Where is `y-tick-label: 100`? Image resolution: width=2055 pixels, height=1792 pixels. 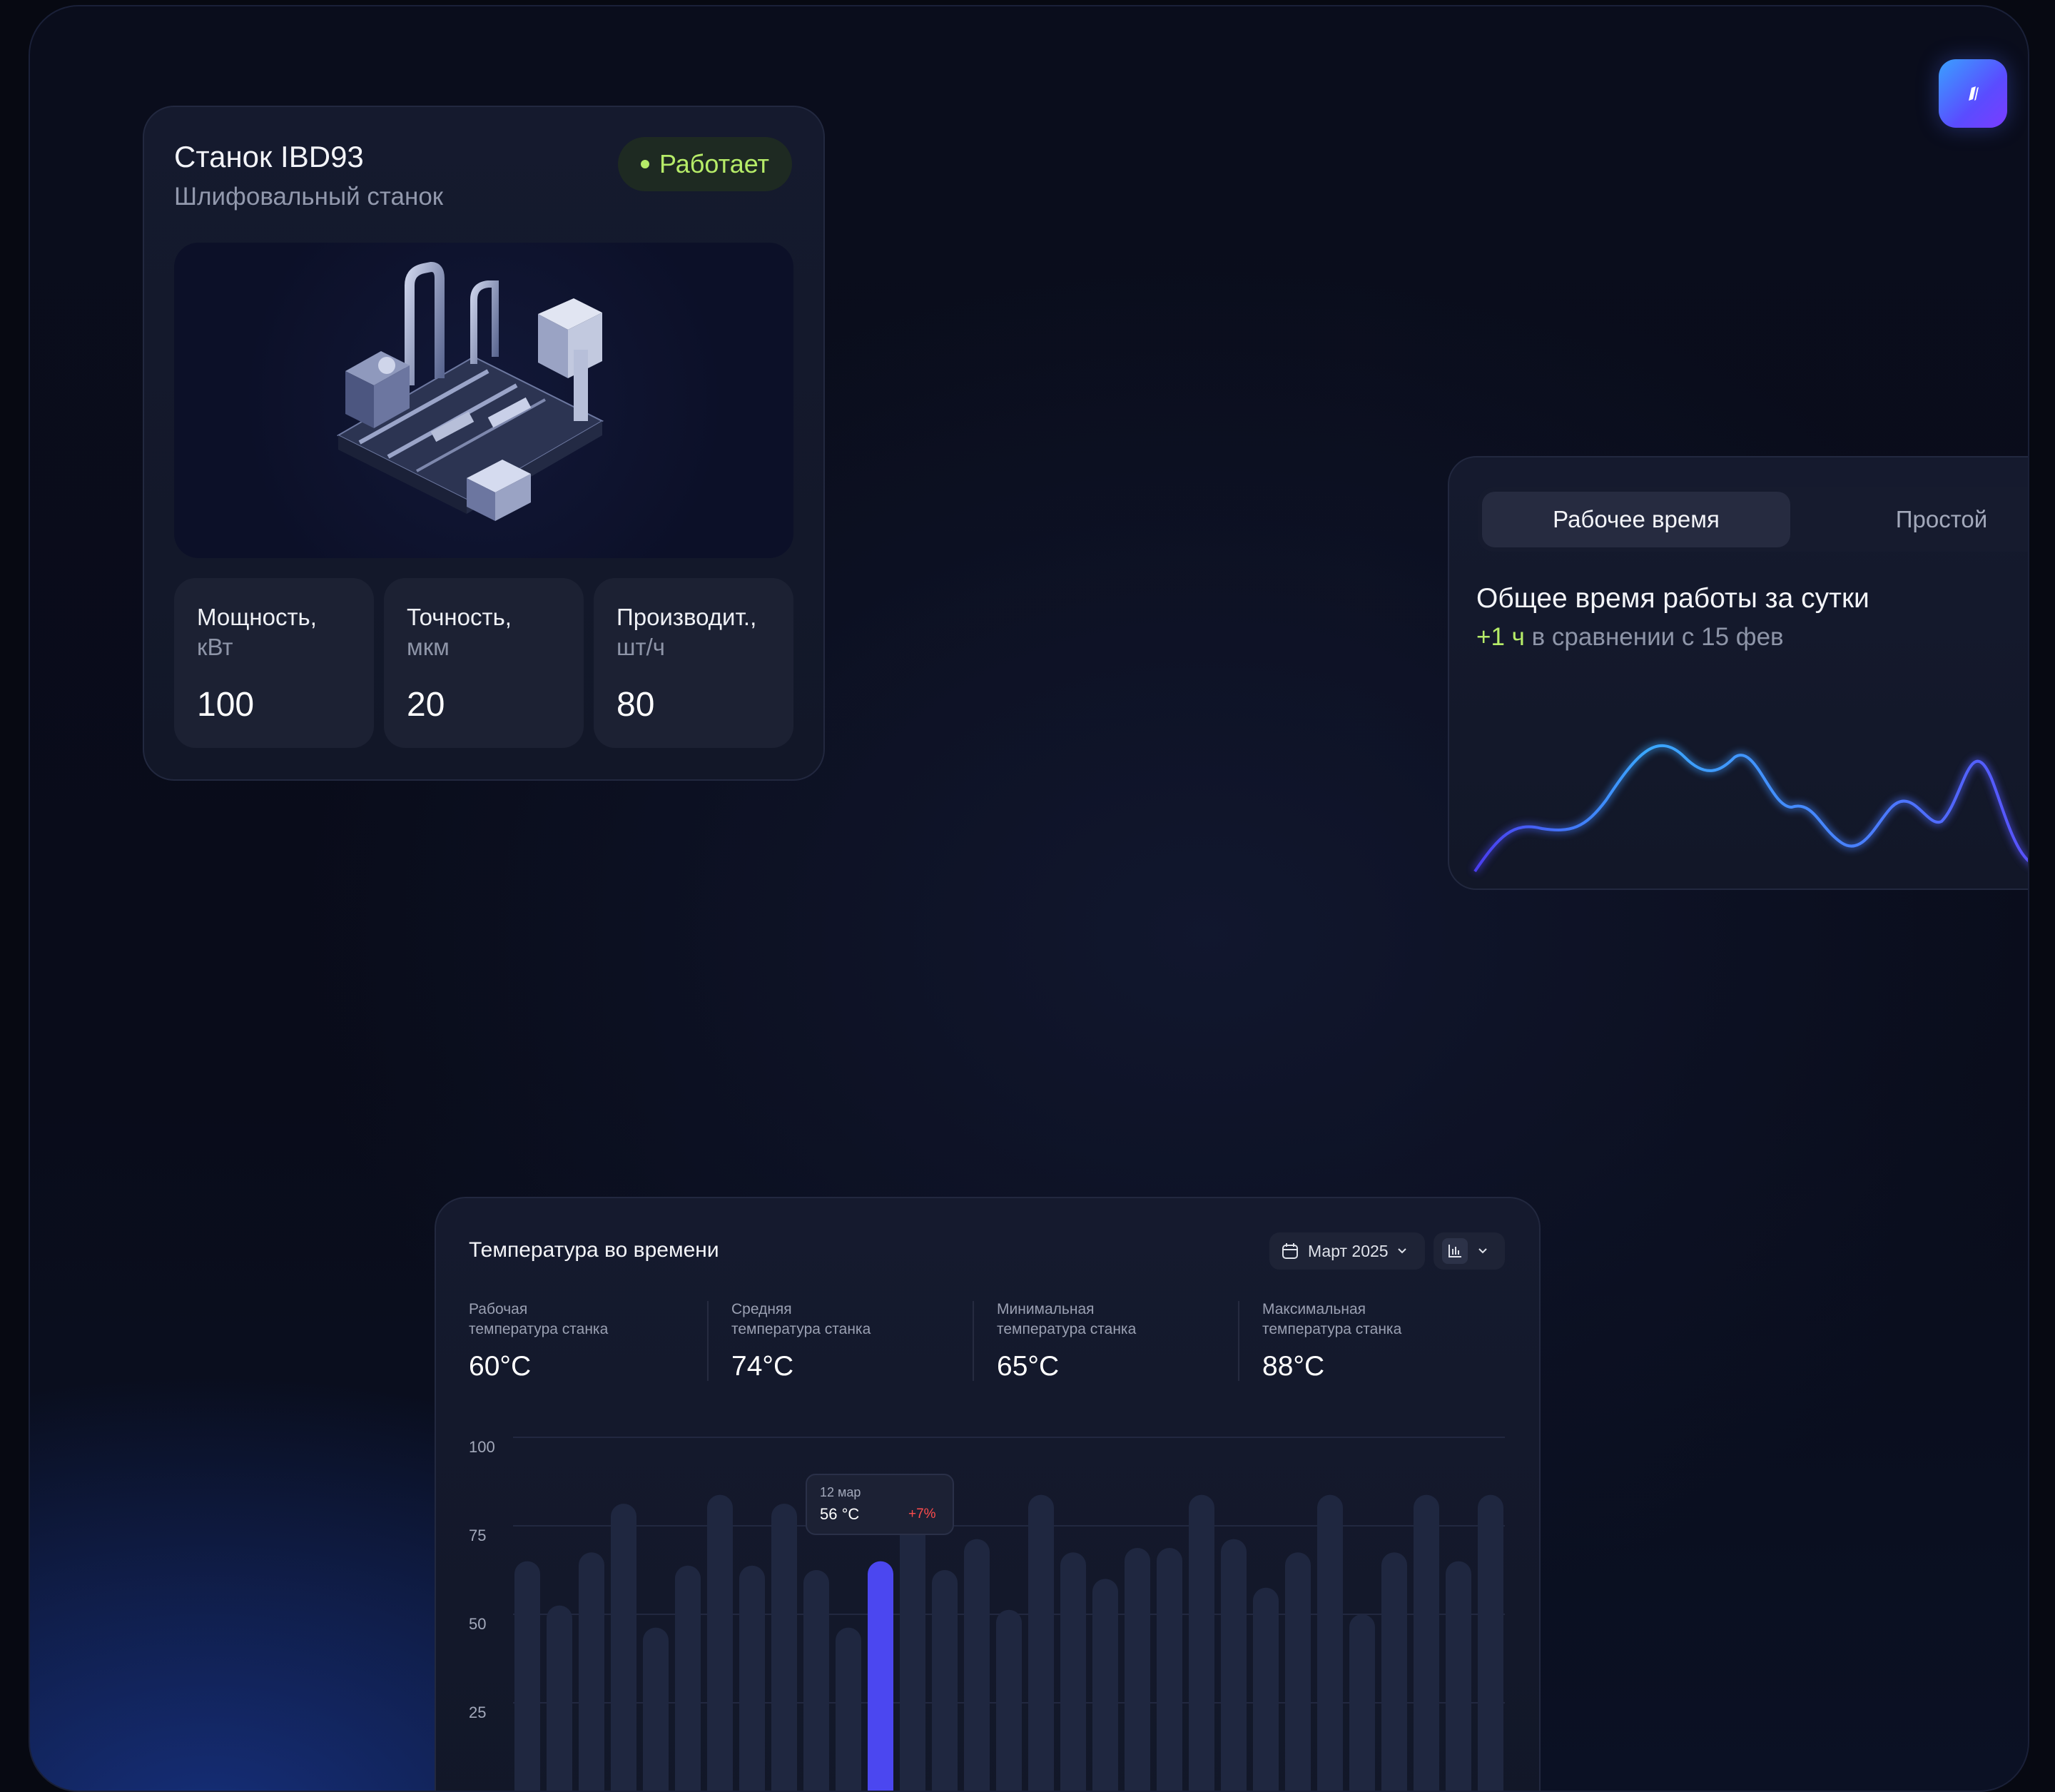 y-tick-label: 100 is located at coordinates (482, 1447).